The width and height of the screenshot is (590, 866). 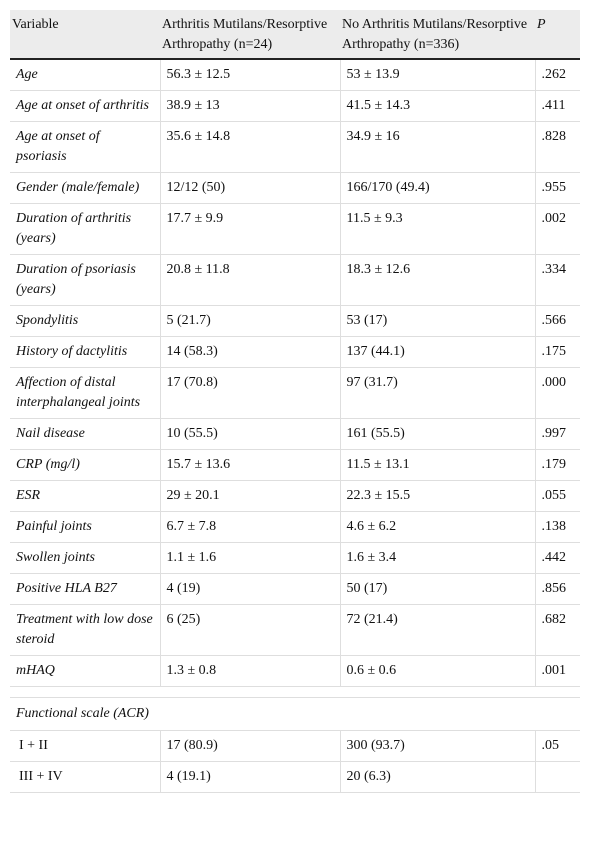 What do you see at coordinates (557, 527) in the screenshot?
I see `value-cell: .138` at bounding box center [557, 527].